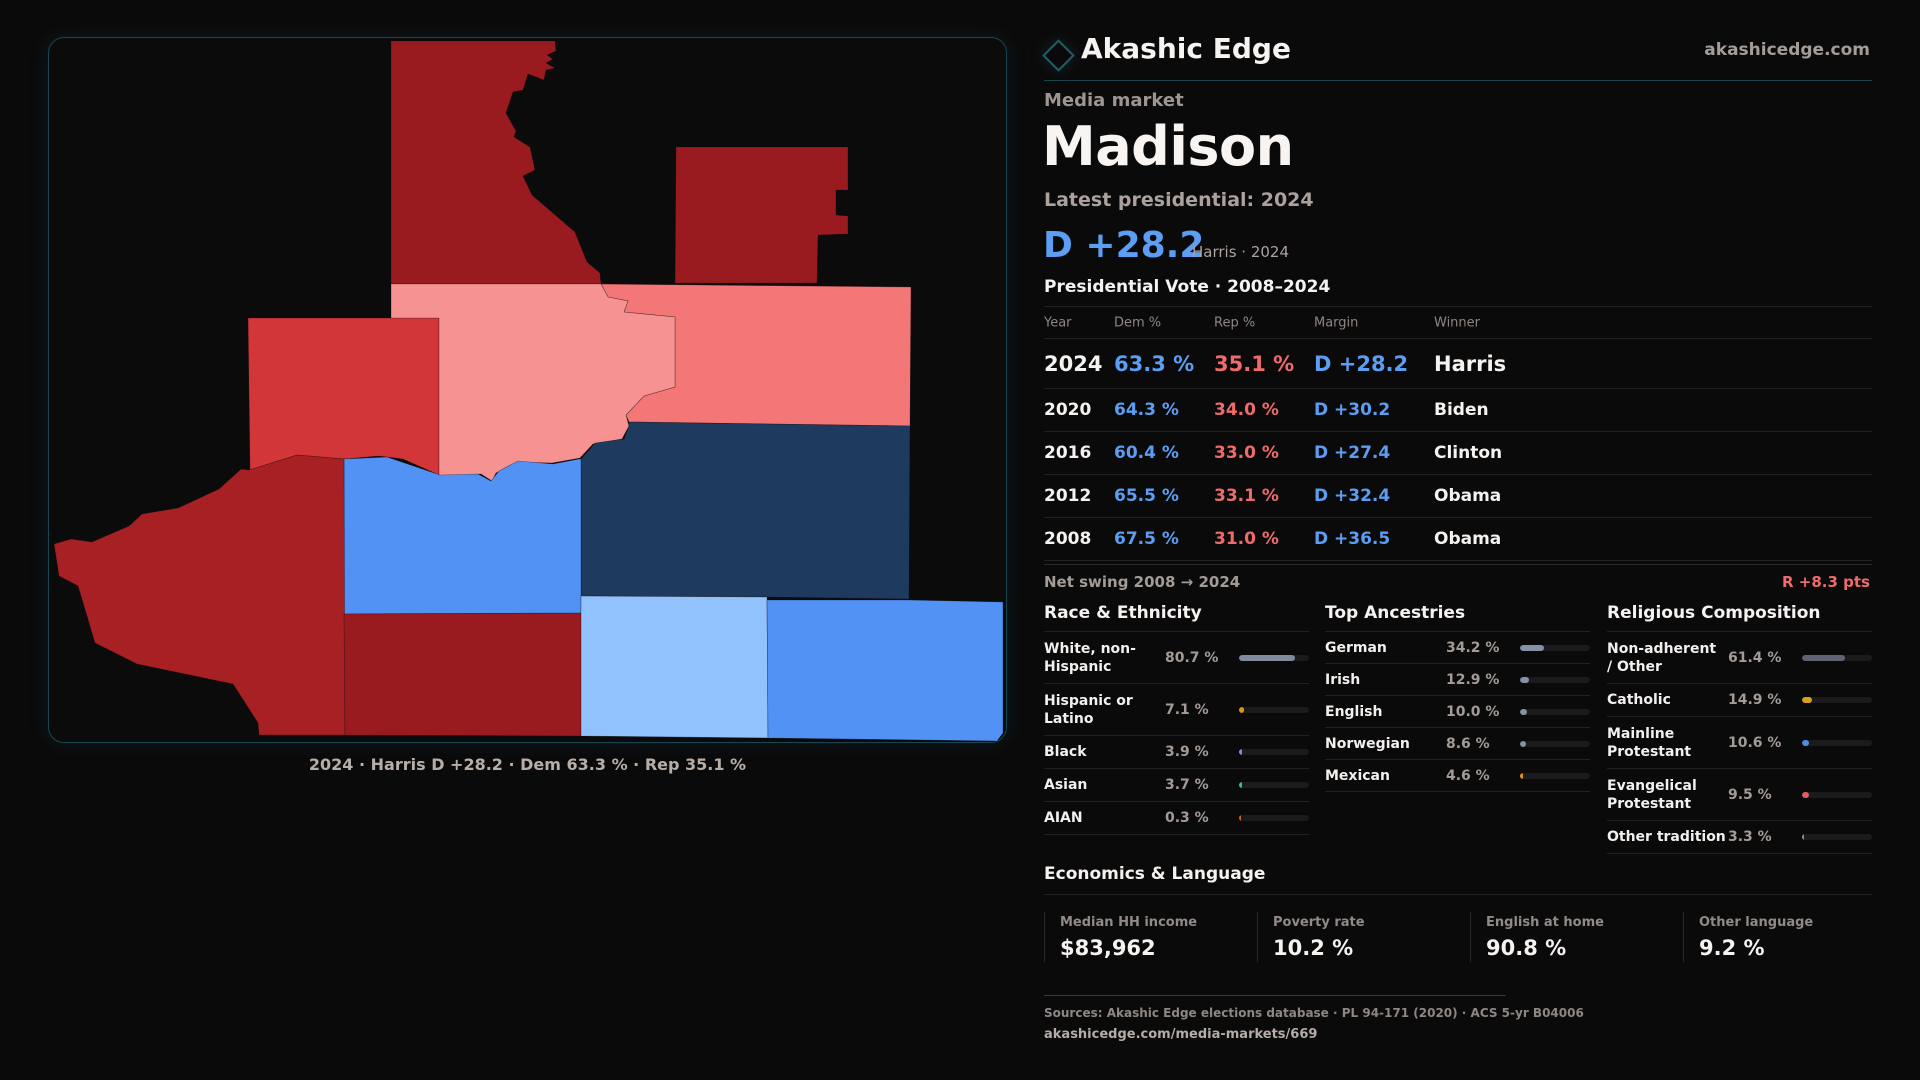 The image size is (1920, 1080). Describe the element at coordinates (1458, 564) in the screenshot. I see `swing-divider` at that location.